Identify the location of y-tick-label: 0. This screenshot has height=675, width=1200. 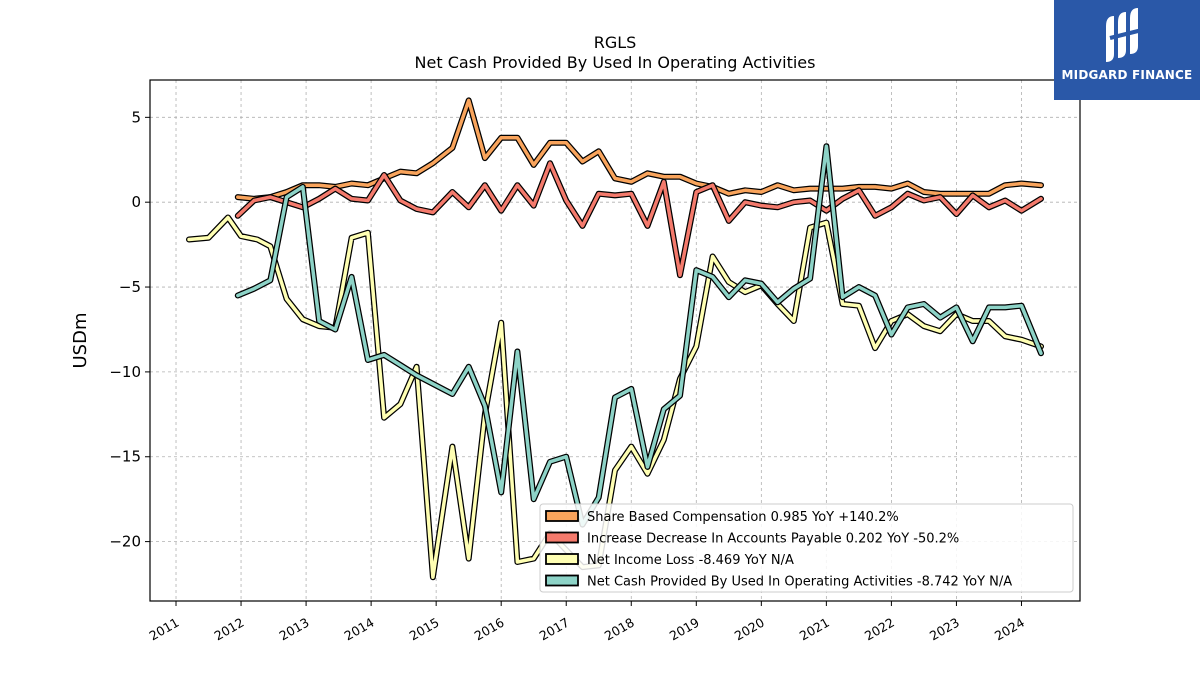
(136, 202).